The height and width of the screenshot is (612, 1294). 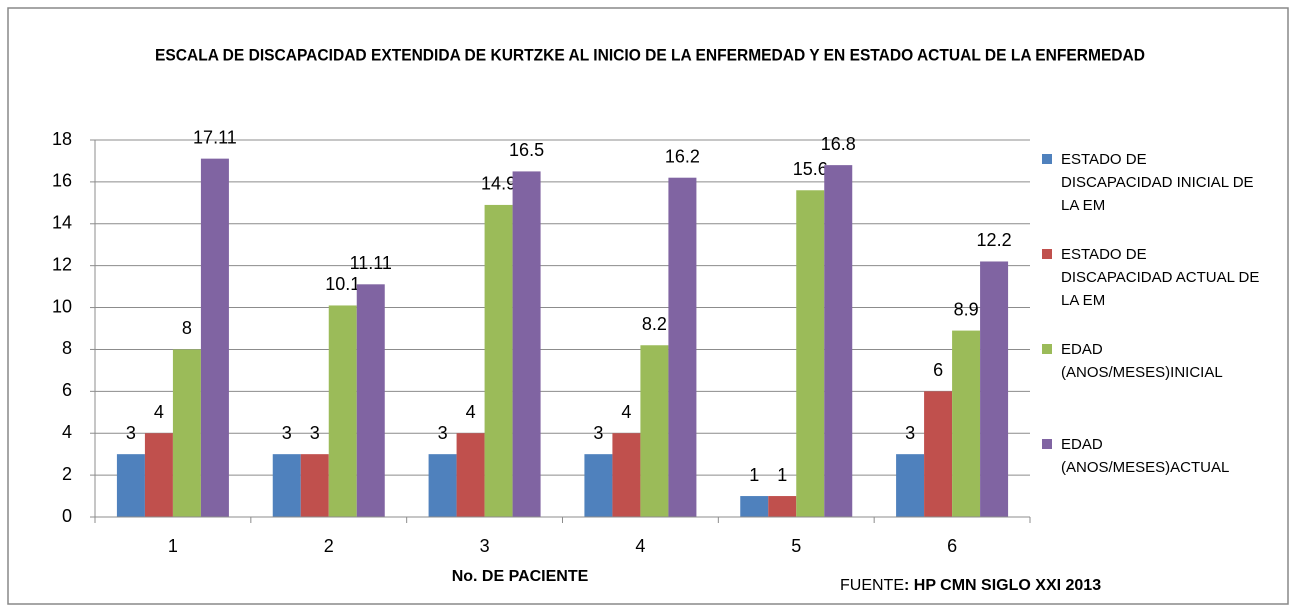 I want to click on x-tick-label: 5, so click(x=796, y=546).